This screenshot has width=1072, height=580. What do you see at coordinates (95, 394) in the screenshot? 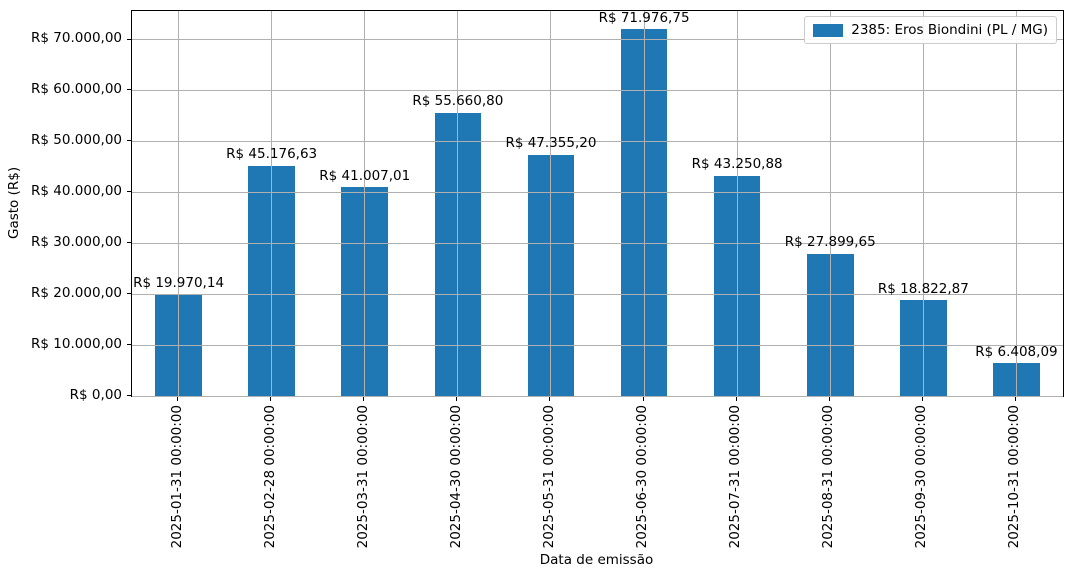
I see `y-tick-label: R$ 0,00` at bounding box center [95, 394].